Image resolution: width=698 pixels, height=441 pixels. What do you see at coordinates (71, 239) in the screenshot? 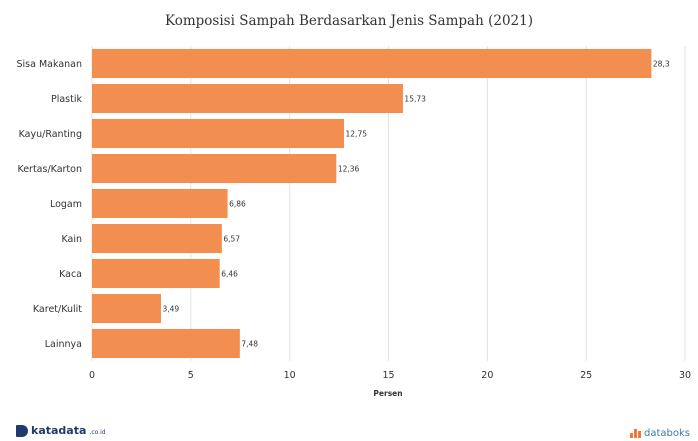
I see `category-label: Kain` at bounding box center [71, 239].